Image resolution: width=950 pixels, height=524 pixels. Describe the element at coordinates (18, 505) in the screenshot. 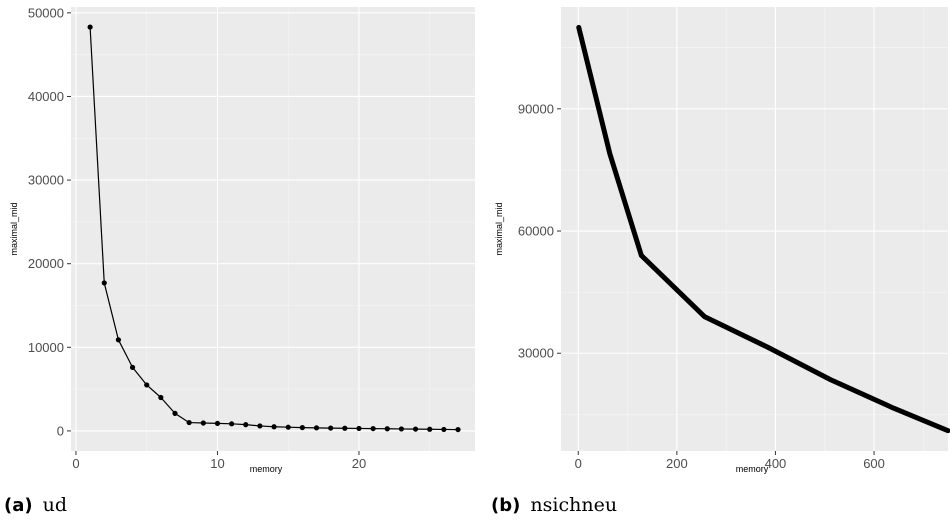

I see `caption-tag-a: (a)` at that location.